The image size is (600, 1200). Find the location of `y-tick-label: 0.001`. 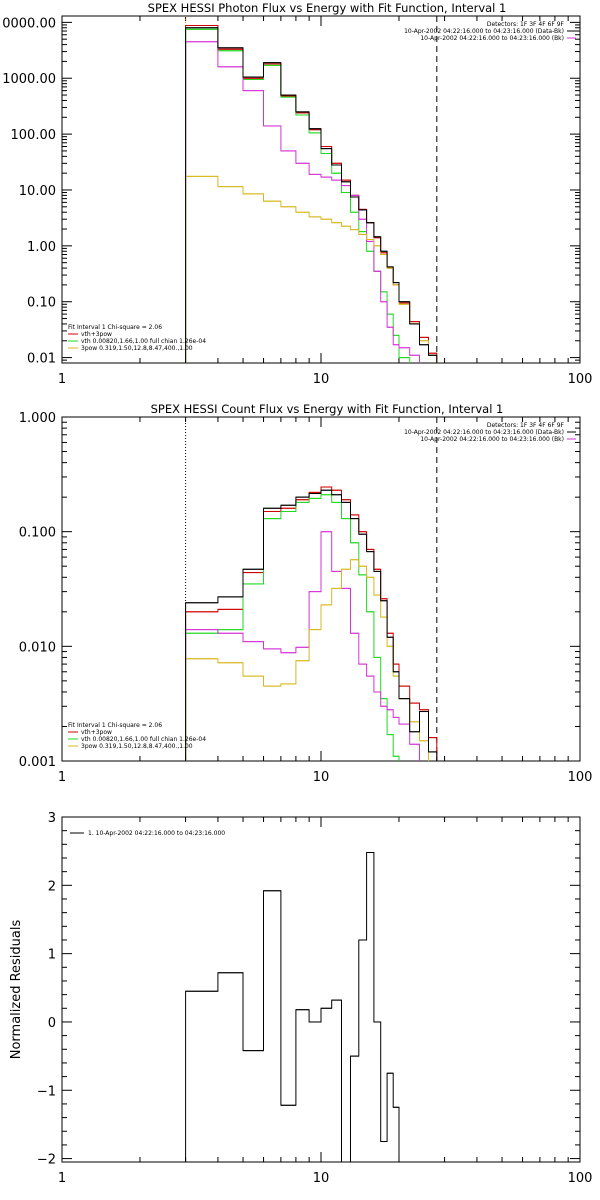

y-tick-label: 0.001 is located at coordinates (37, 762).